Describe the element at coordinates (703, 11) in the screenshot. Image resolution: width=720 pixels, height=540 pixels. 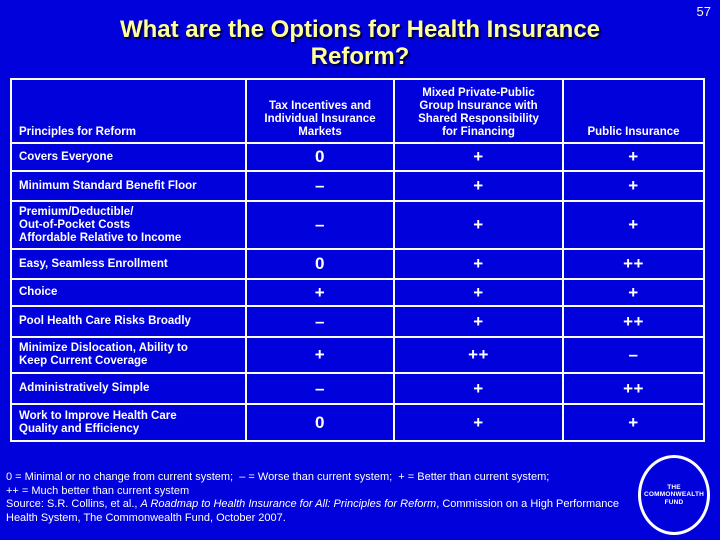
I see `page-number: 57` at that location.